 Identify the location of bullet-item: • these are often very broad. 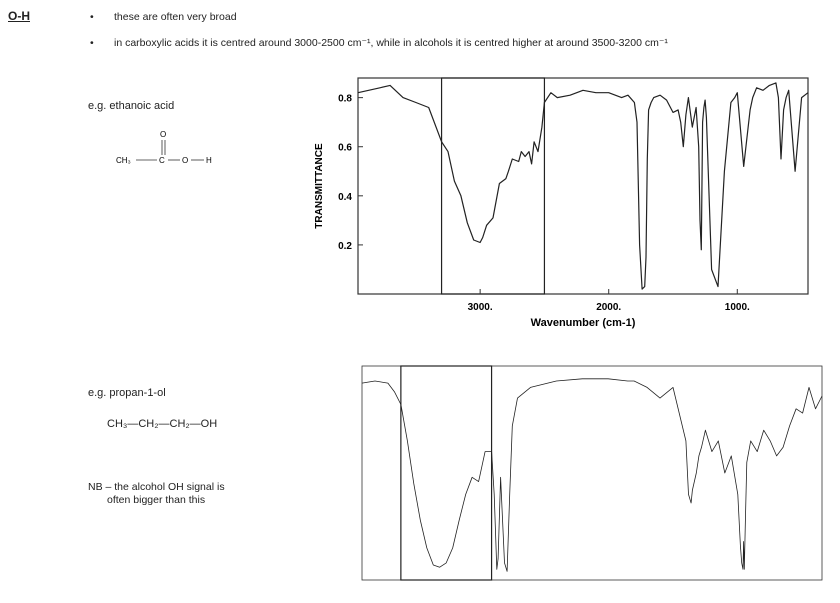
(163, 17).